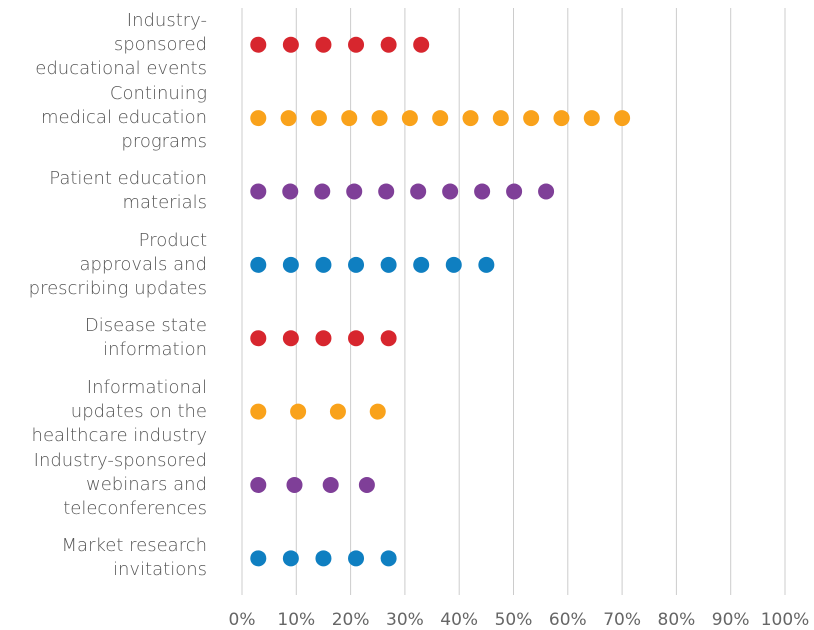  I want to click on y-tick-label: Disease state information, so click(145, 338).